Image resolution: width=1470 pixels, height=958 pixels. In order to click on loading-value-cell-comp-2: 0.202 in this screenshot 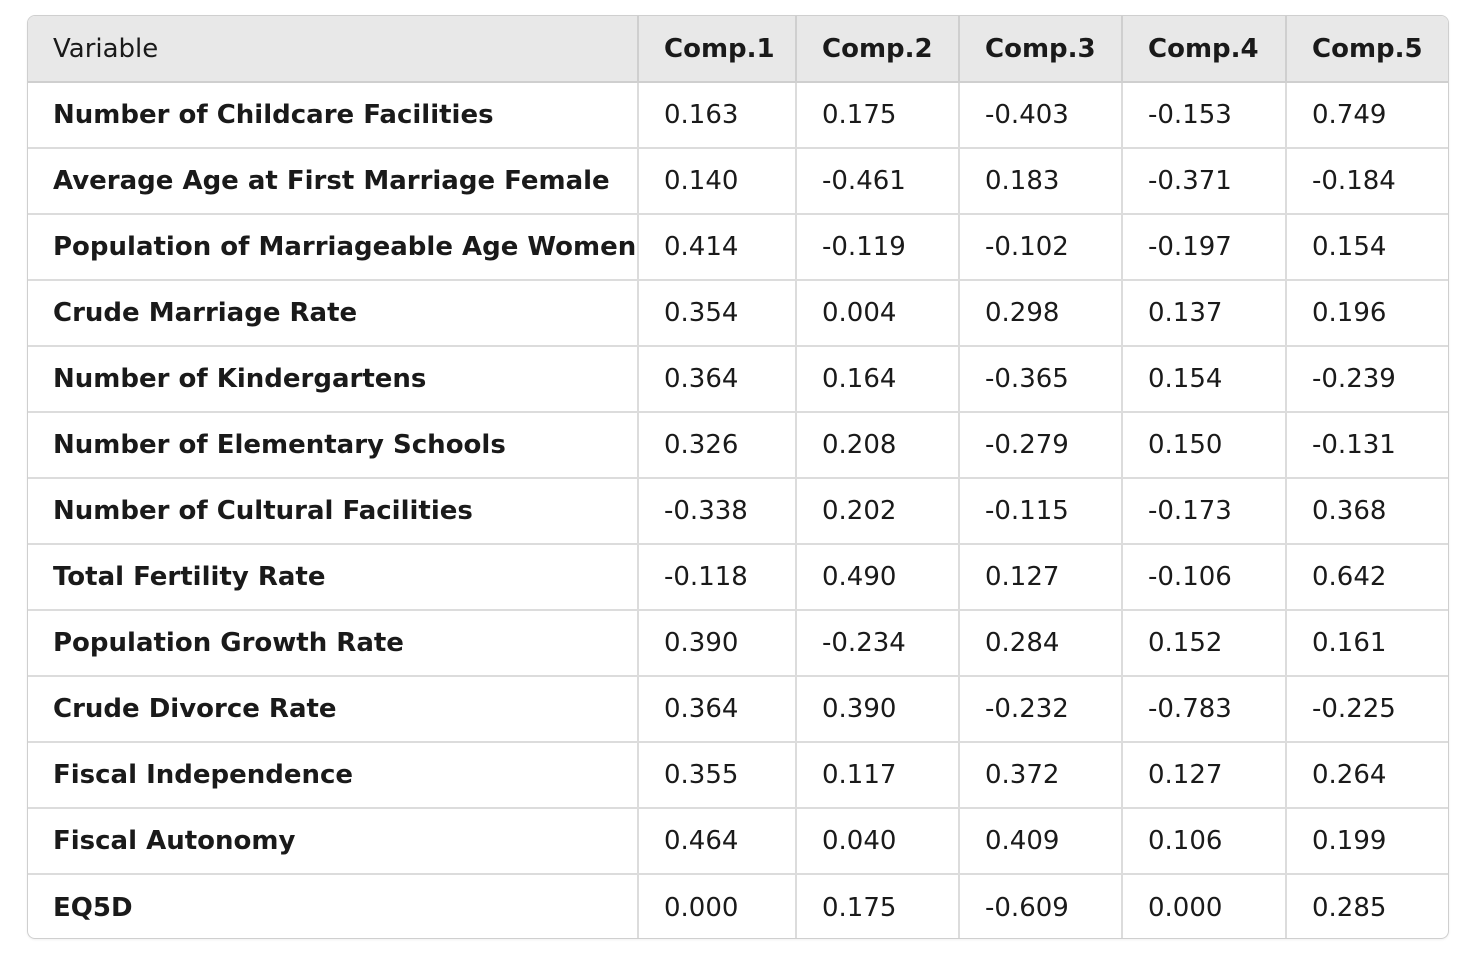, I will do `click(878, 511)`.